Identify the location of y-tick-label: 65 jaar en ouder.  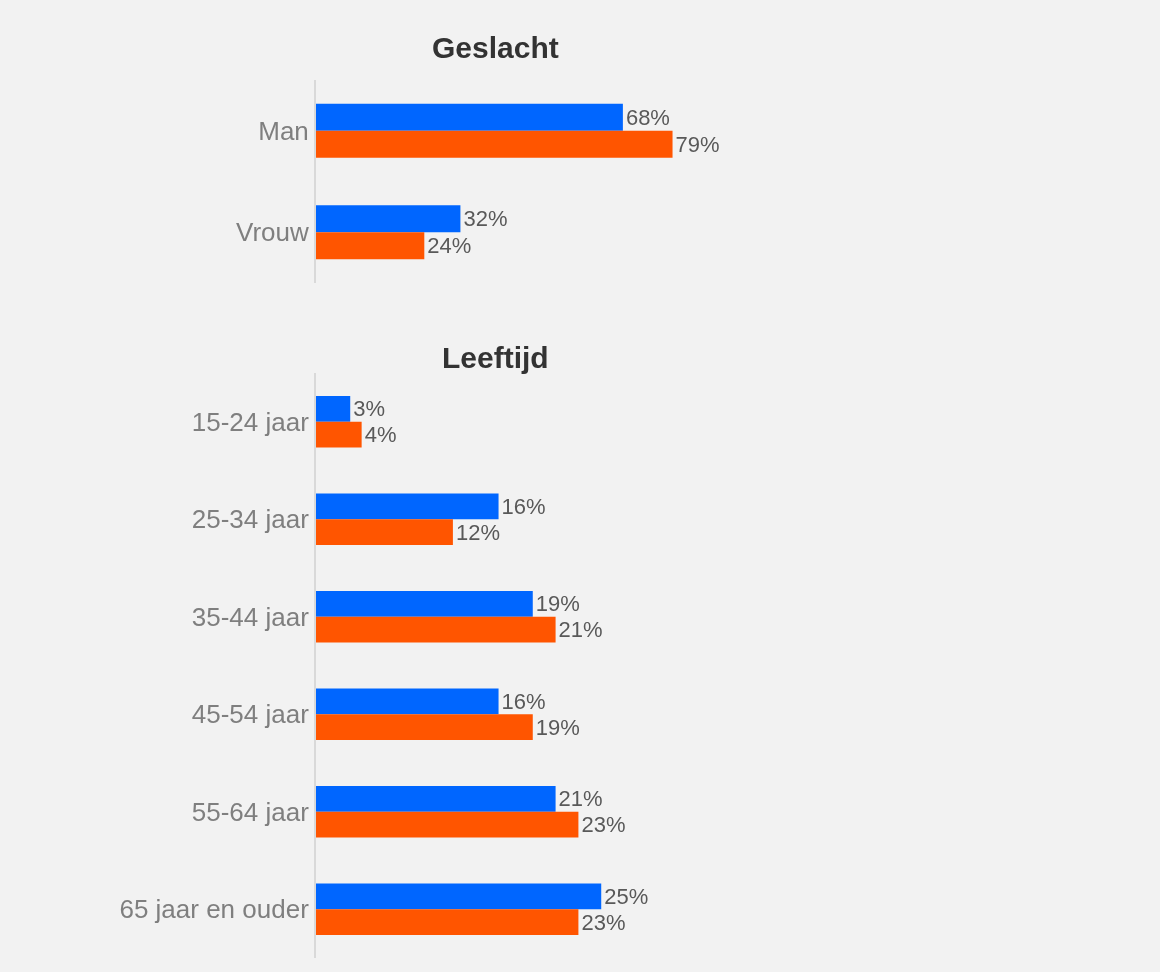
(214, 909).